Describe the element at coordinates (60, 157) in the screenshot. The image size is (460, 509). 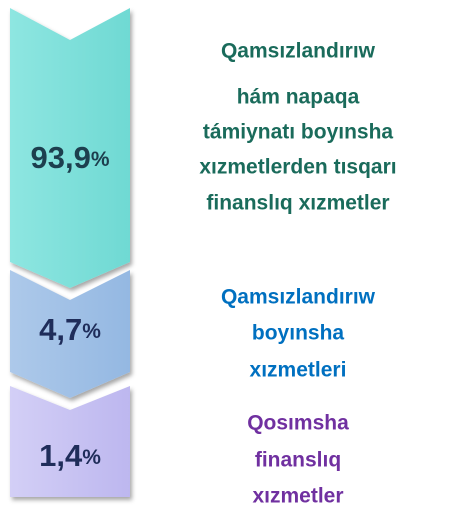
I see `value: 93,9` at that location.